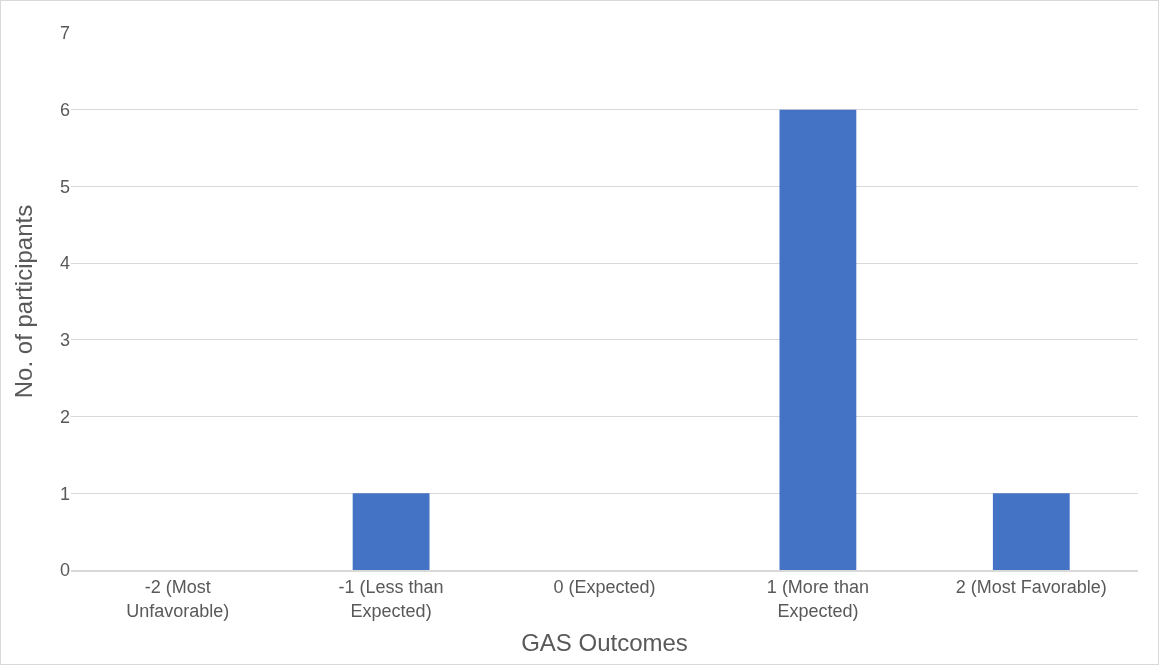 The height and width of the screenshot is (665, 1159). Describe the element at coordinates (604, 587) in the screenshot. I see `x-tick-label: 0 (Expected)` at that location.